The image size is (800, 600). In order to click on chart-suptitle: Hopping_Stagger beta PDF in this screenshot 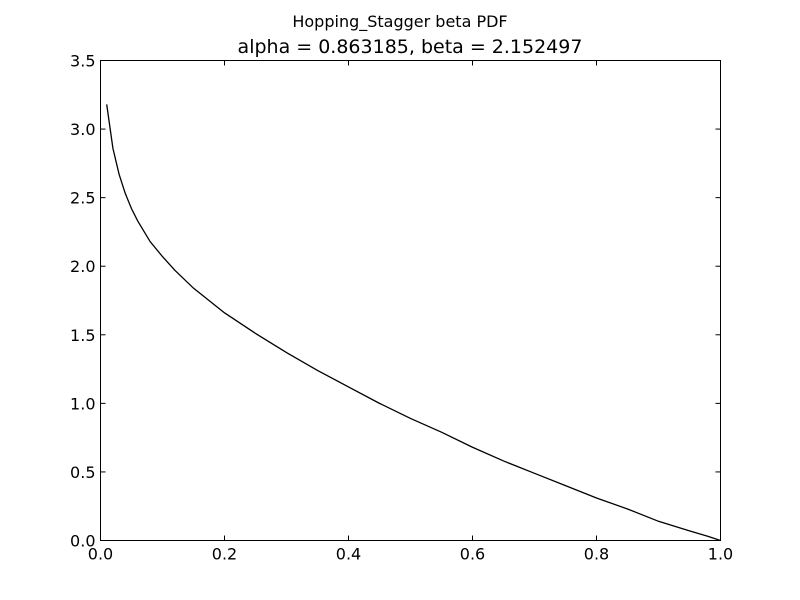, I will do `click(399, 22)`.